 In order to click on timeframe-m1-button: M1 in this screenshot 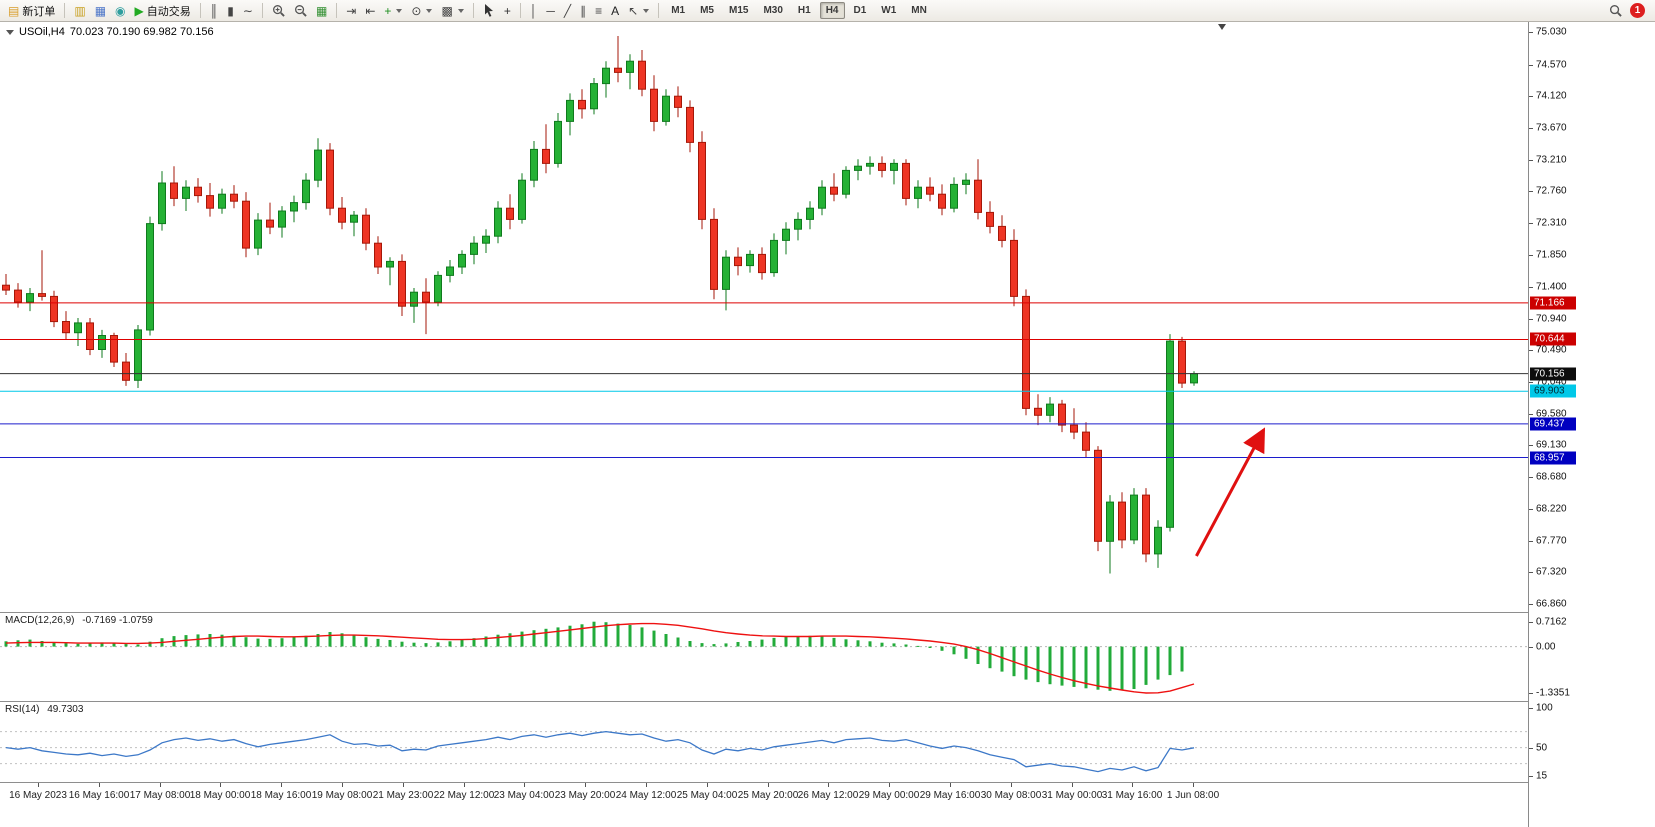, I will do `click(678, 10)`.